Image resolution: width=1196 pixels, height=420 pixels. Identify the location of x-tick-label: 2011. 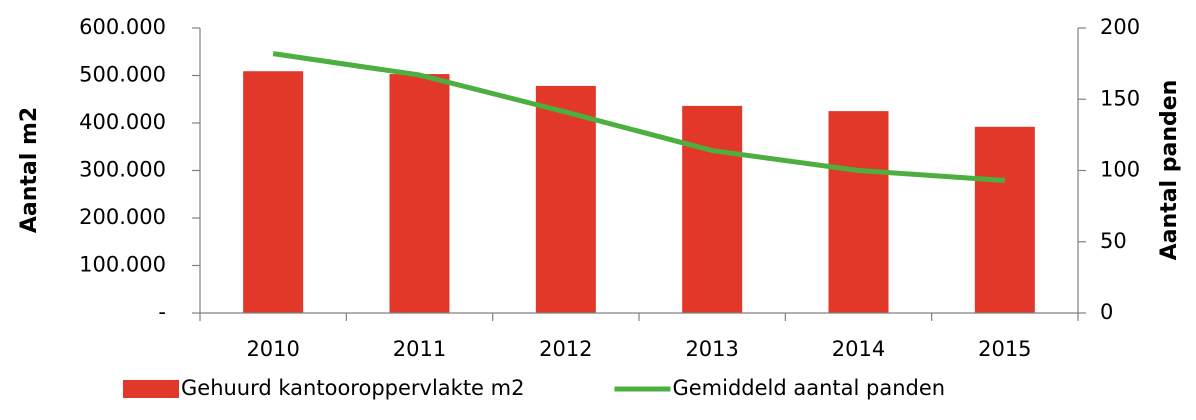
(419, 349).